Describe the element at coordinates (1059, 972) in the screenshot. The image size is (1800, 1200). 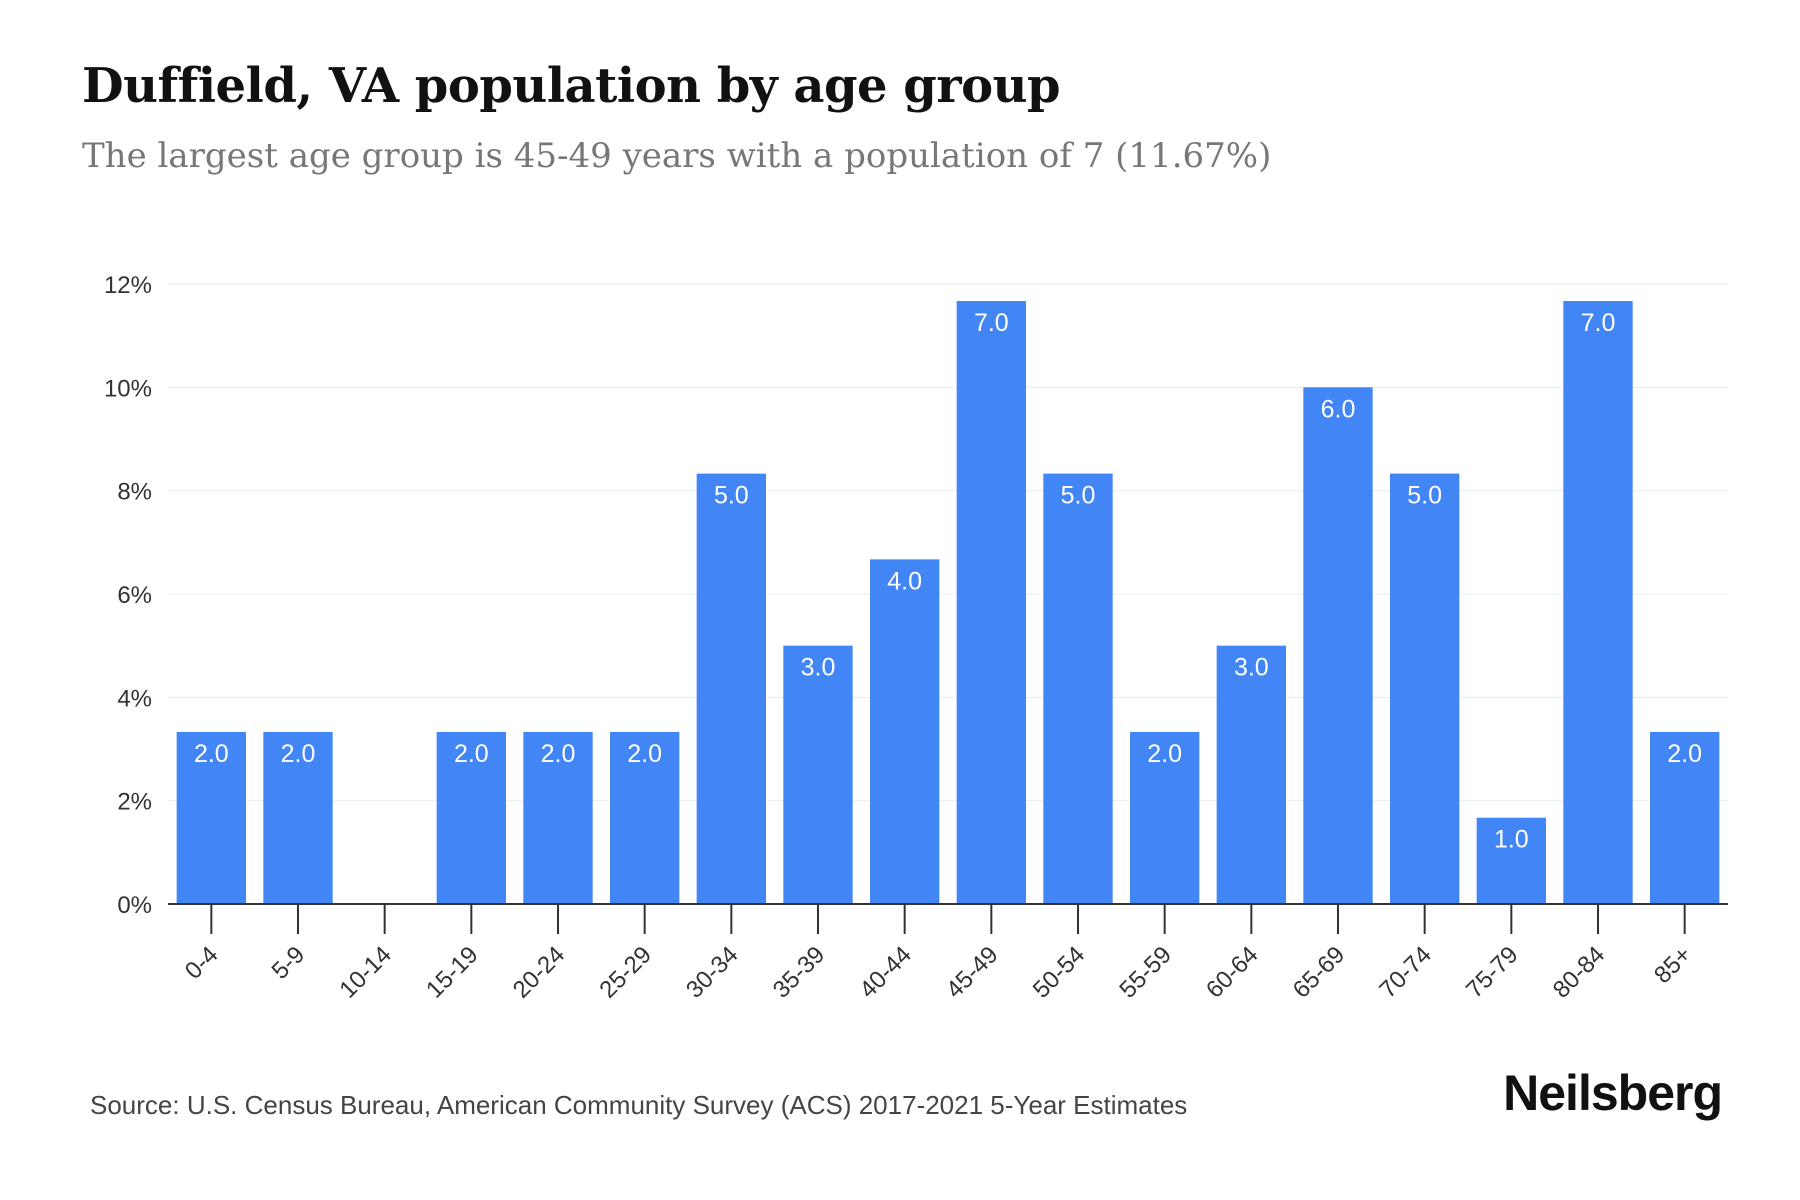
I see `x-tick-label: 50-54` at that location.